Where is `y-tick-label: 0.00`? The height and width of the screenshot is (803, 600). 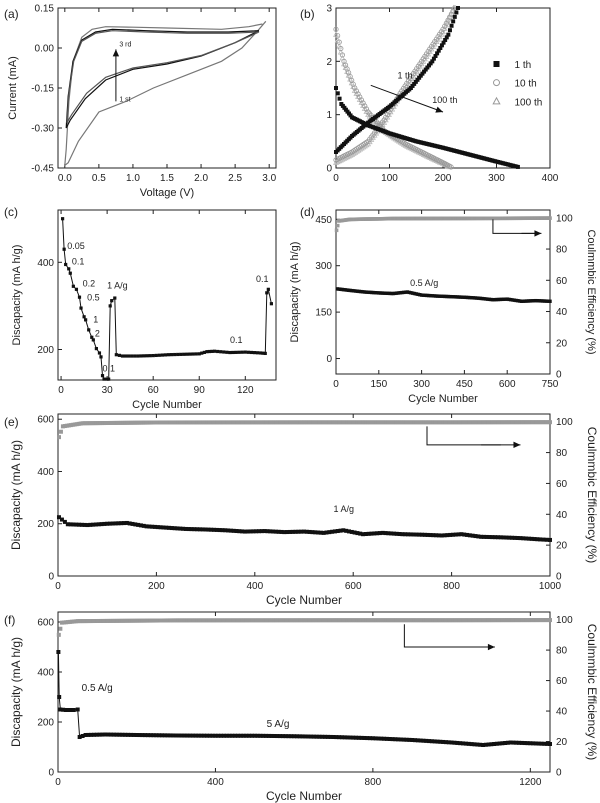
y-tick-label: 0.00 is located at coordinates (45, 49).